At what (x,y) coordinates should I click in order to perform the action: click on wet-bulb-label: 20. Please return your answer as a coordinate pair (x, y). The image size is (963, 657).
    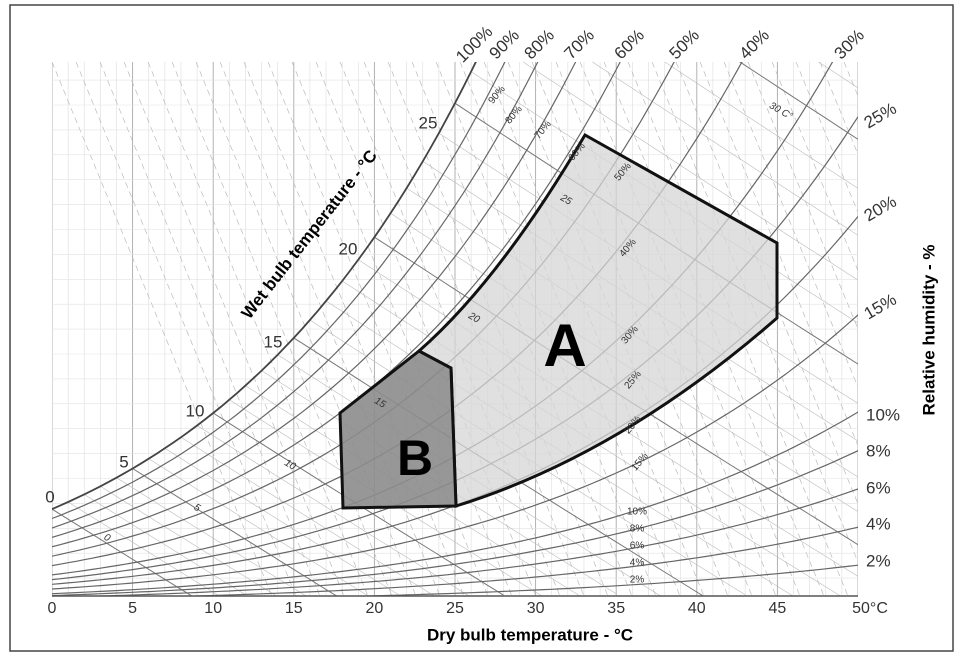
    Looking at the image, I should click on (348, 248).